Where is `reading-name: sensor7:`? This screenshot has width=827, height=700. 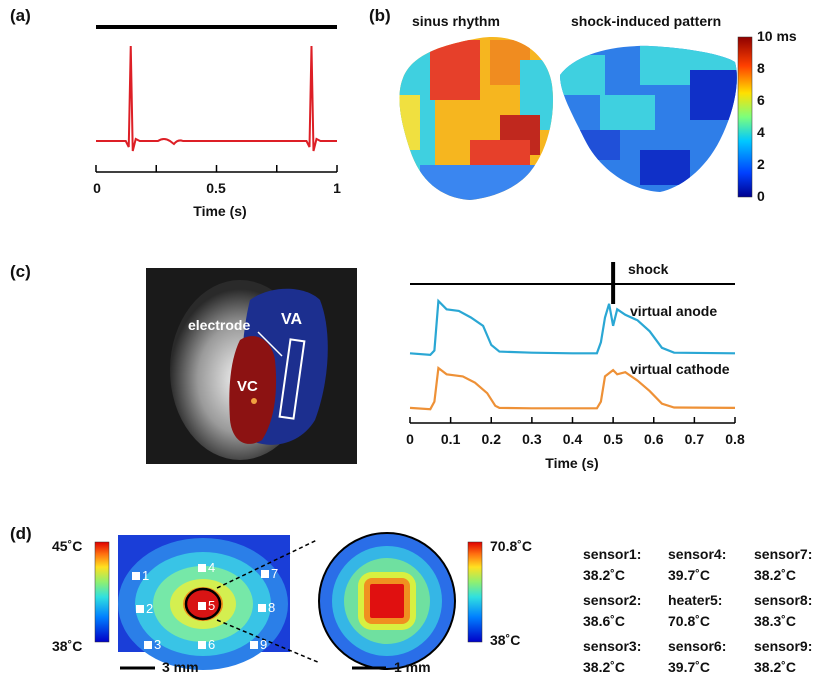
reading-name: sensor7: is located at coordinates (783, 554).